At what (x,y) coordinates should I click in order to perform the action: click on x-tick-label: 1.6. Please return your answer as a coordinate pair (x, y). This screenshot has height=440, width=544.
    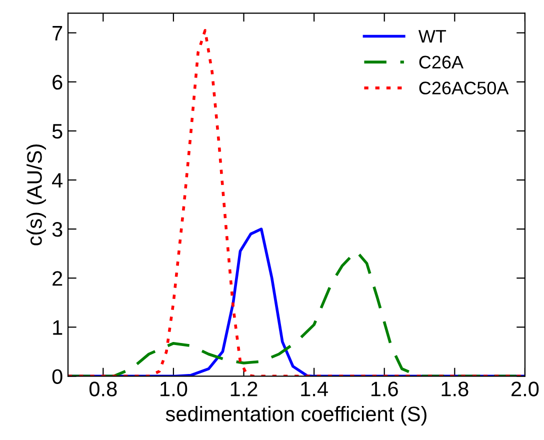
    Looking at the image, I should click on (384, 389).